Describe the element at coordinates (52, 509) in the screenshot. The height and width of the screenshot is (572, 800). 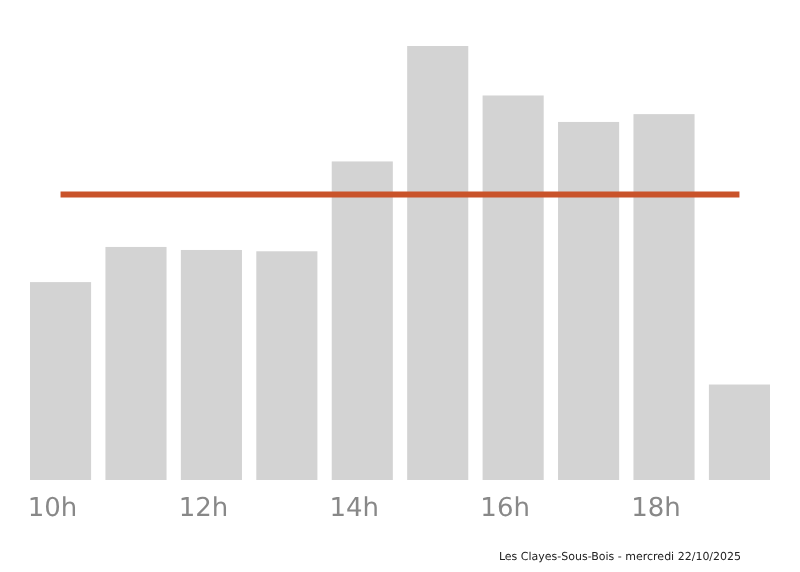
I see `x-tick-label: 10h` at that location.